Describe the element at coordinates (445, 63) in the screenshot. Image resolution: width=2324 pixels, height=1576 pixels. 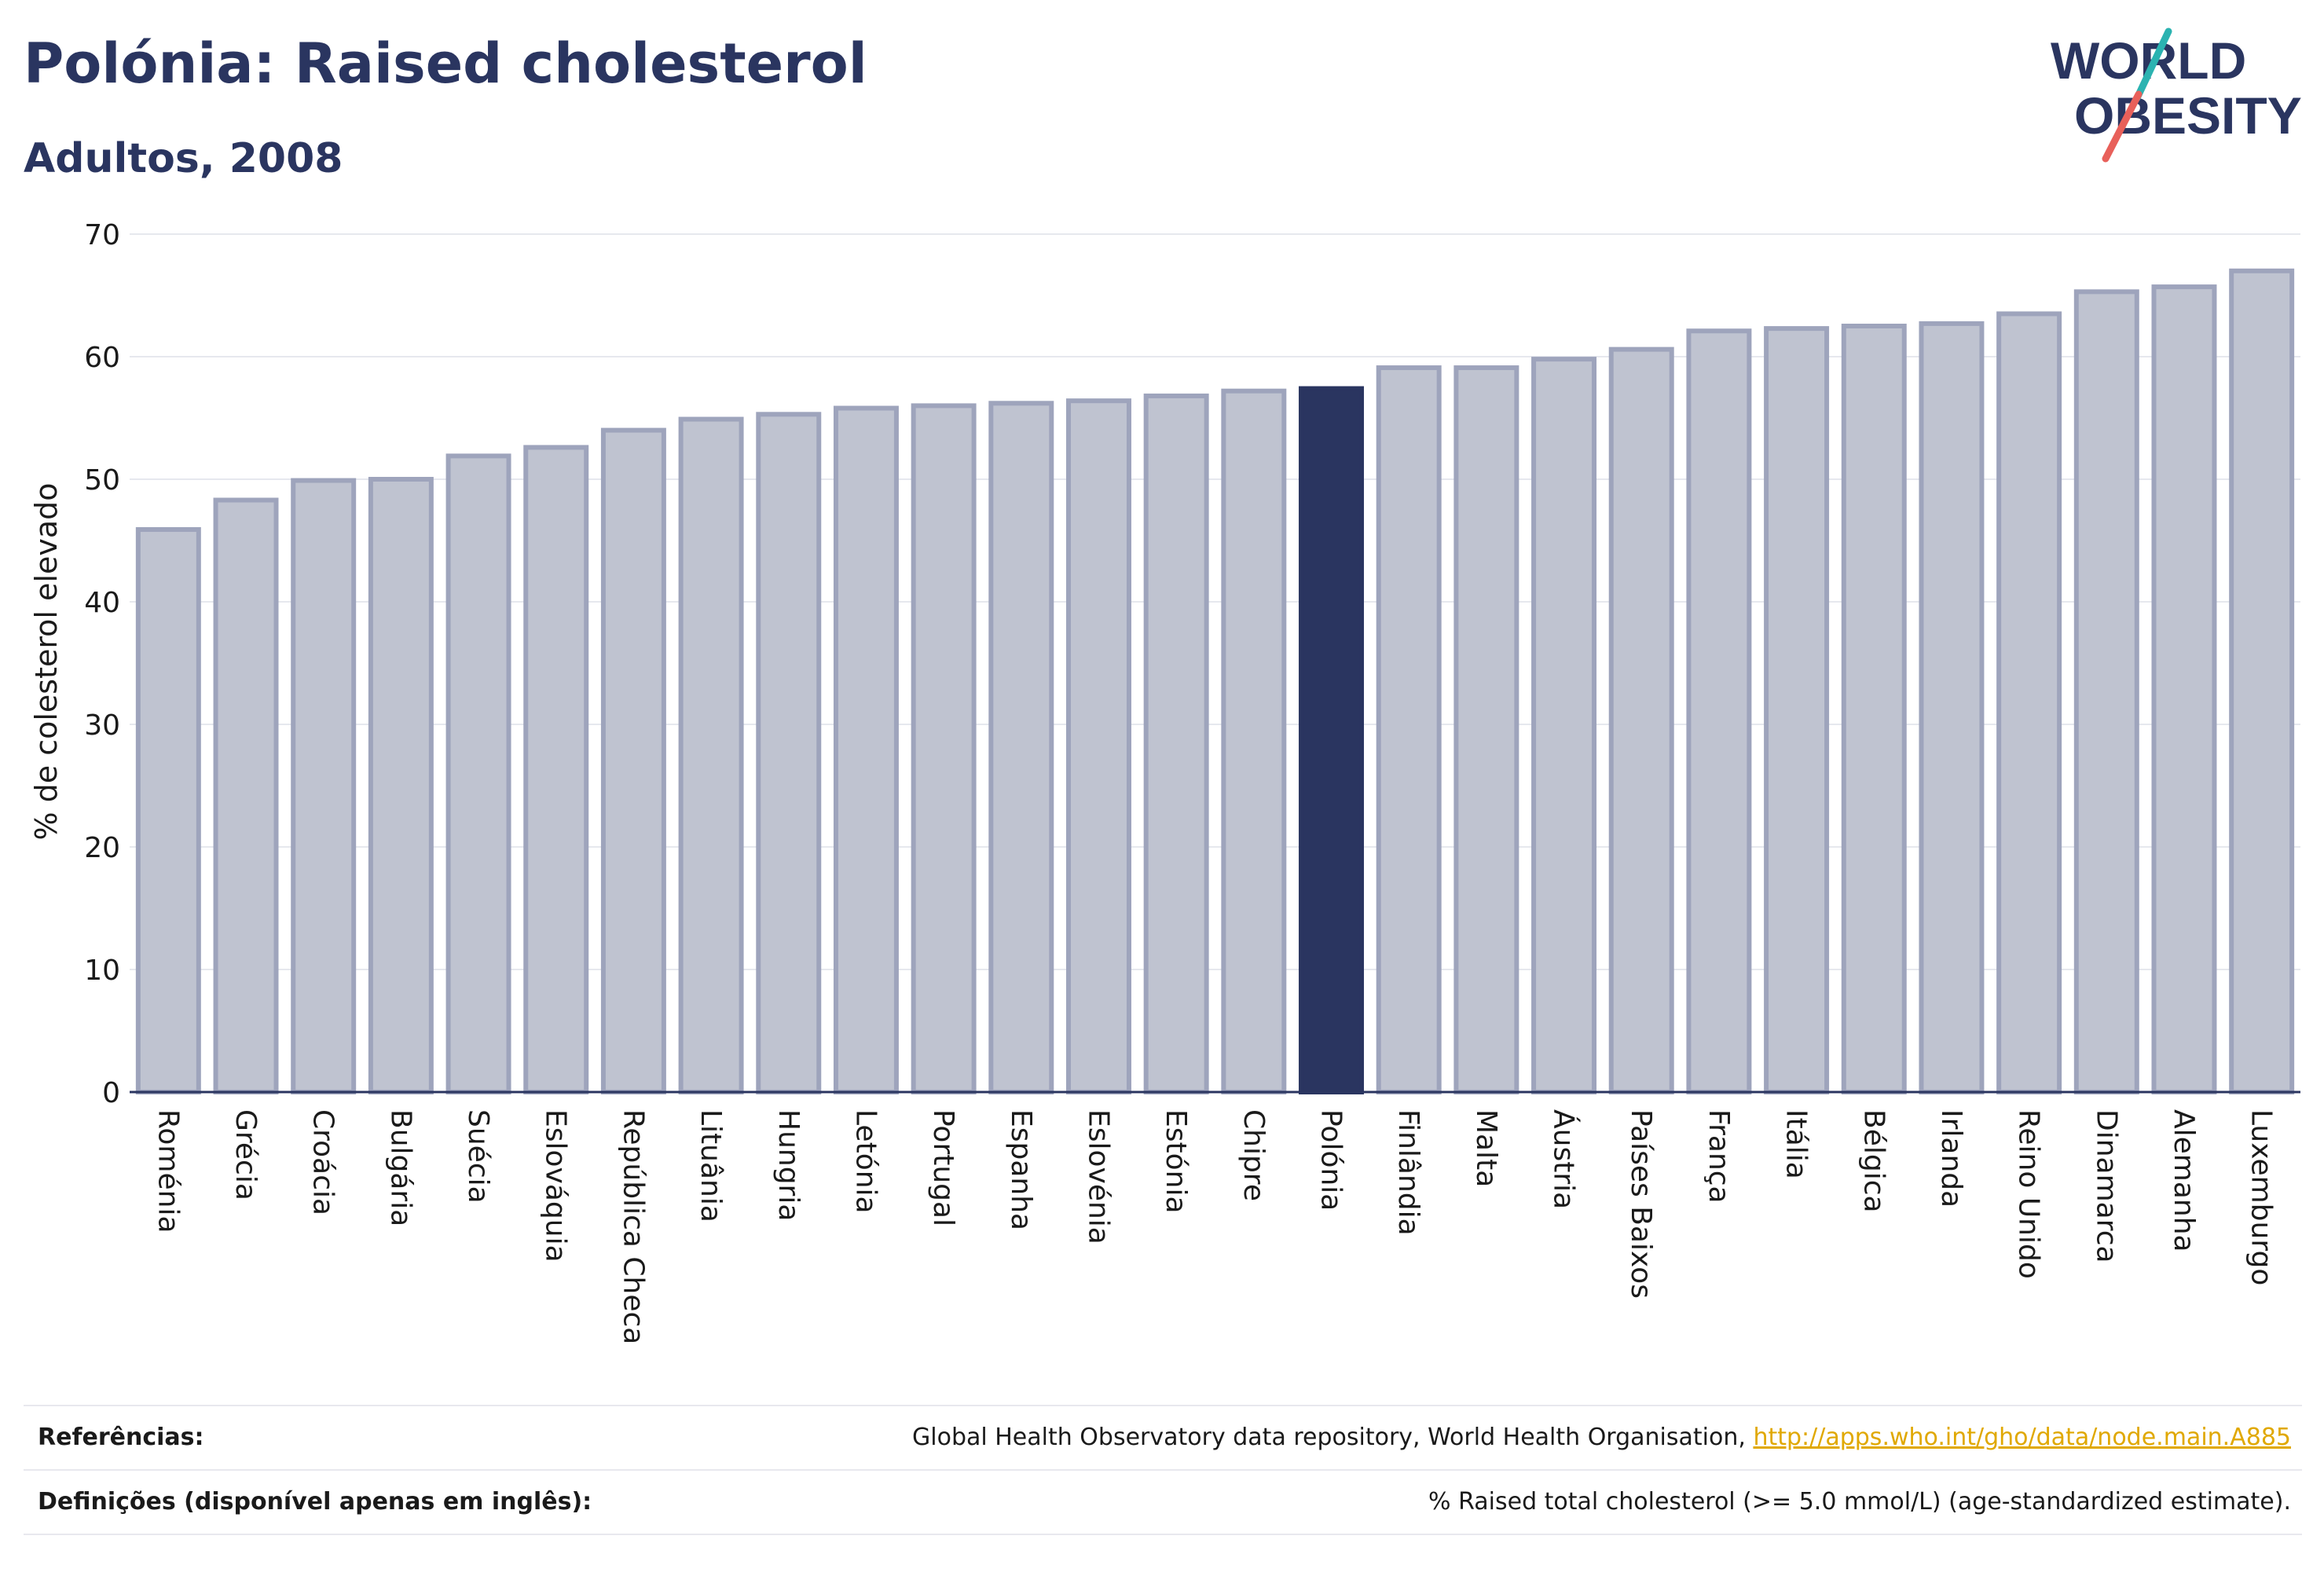
I see `chart-title: Polónia: Raised cholesterol` at that location.